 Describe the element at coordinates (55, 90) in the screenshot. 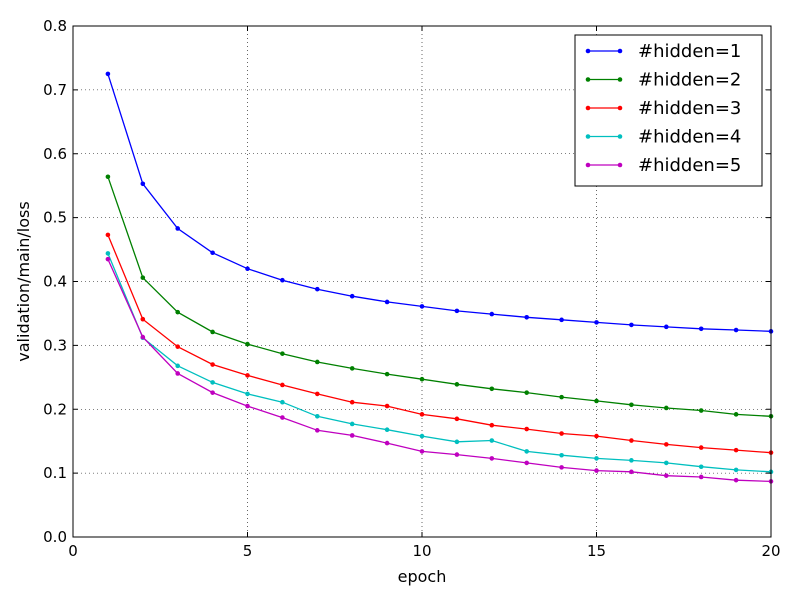

I see `y-tick-label: 0.7` at that location.